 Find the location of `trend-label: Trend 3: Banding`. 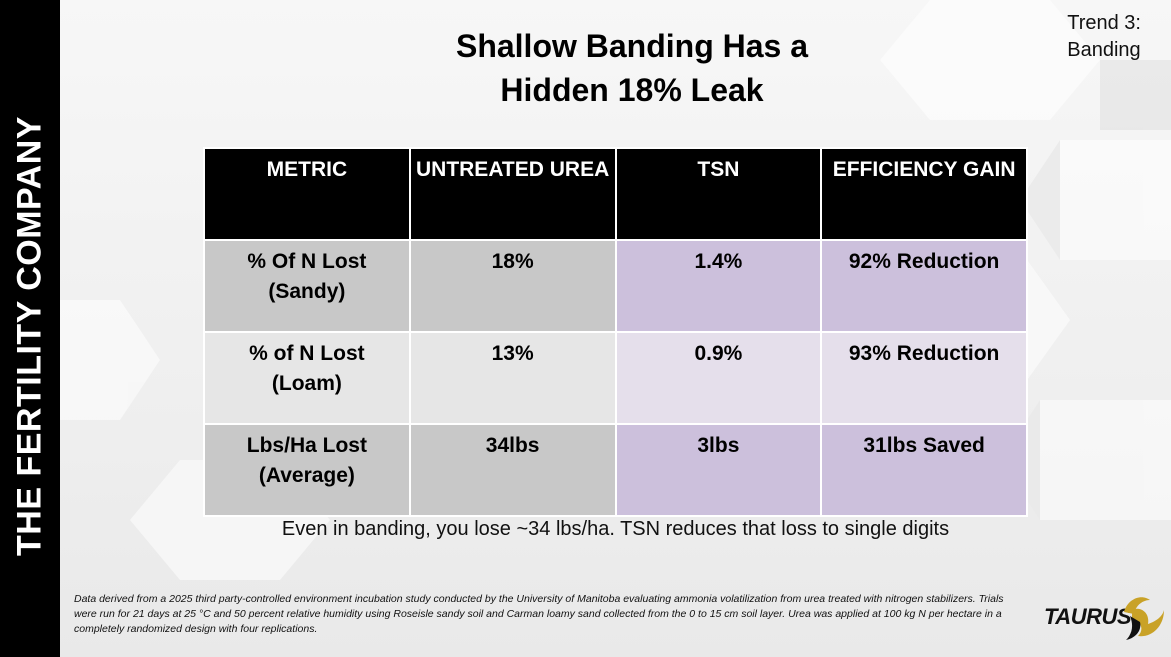

trend-label: Trend 3: Banding is located at coordinates (1104, 37).